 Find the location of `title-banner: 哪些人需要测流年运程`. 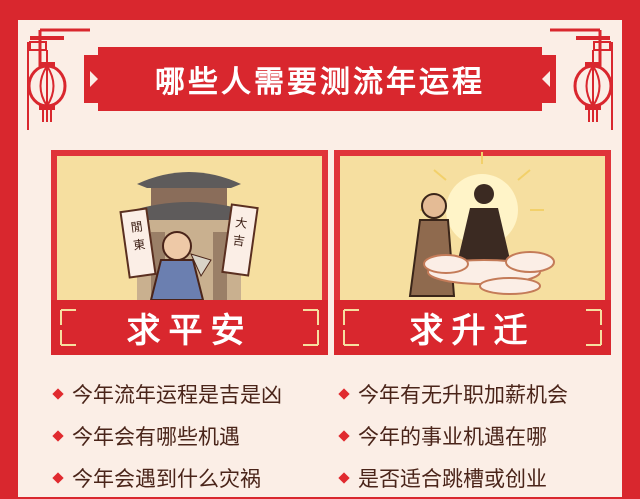

title-banner: 哪些人需要测流年运程 is located at coordinates (320, 79).